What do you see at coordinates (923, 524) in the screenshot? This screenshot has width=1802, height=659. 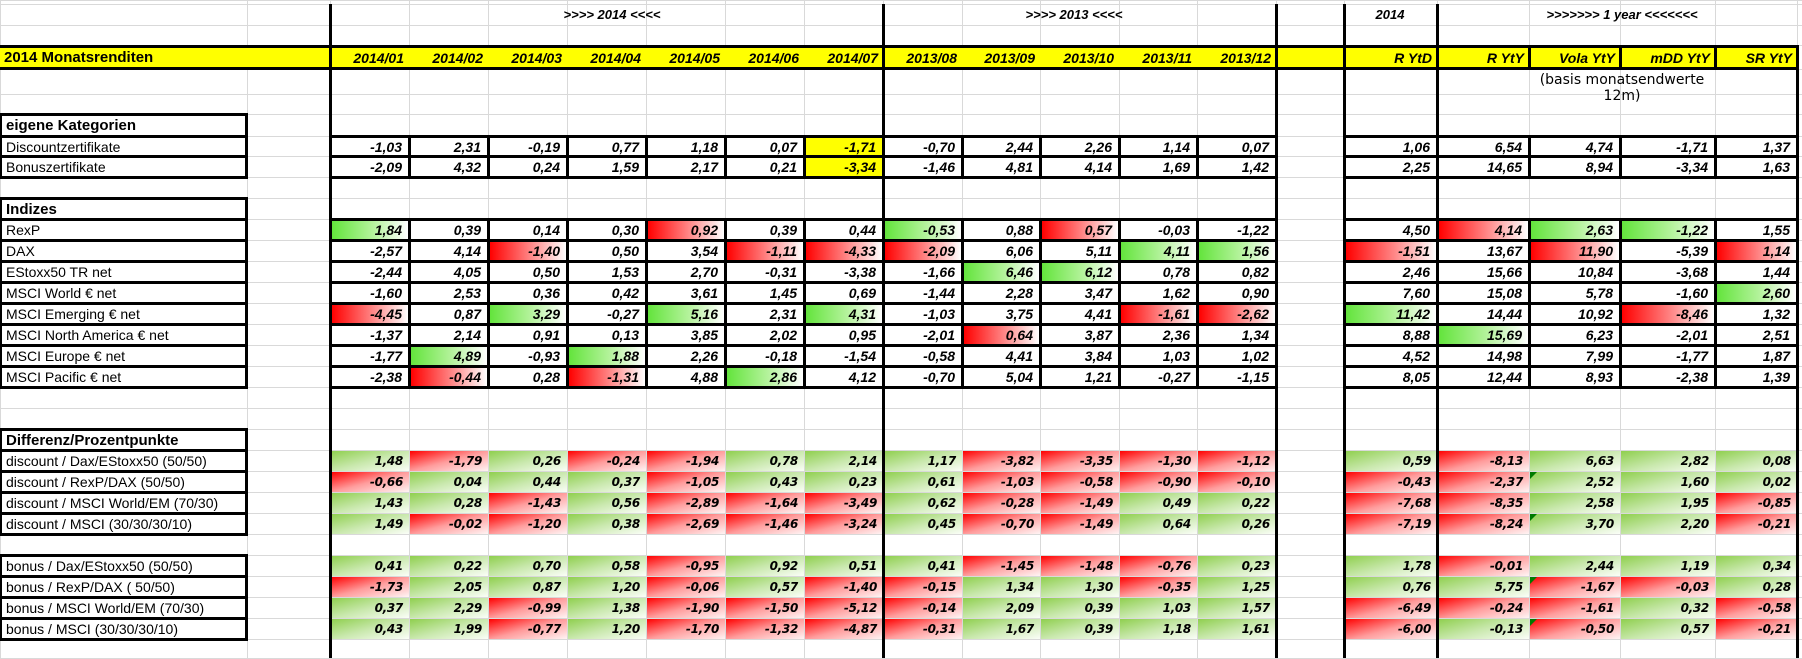 I see `value-cell: 0,45` at bounding box center [923, 524].